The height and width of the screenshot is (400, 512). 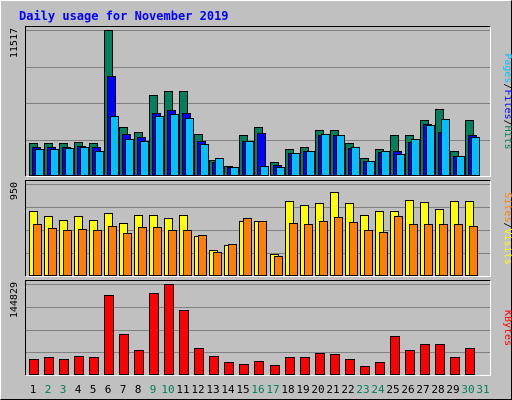 What do you see at coordinates (507, 207) in the screenshot?
I see `legend-entry-sites: Sites` at bounding box center [507, 207].